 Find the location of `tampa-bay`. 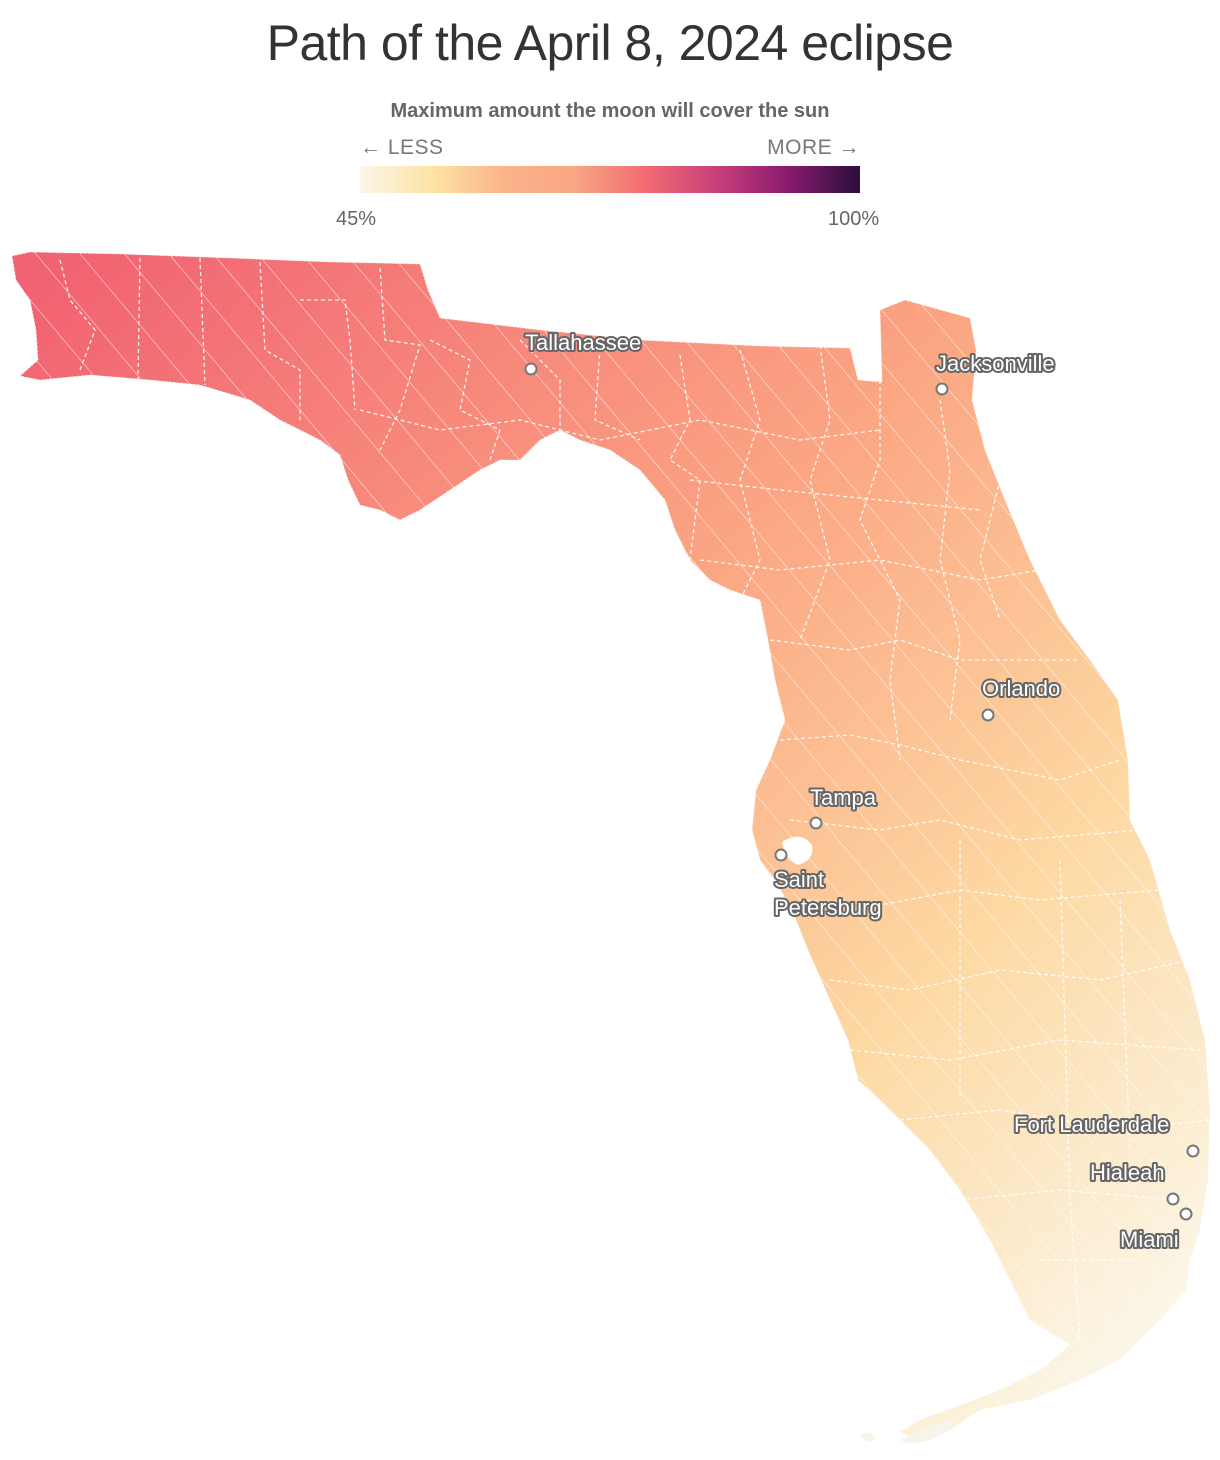

tampa-bay is located at coordinates (797, 850).